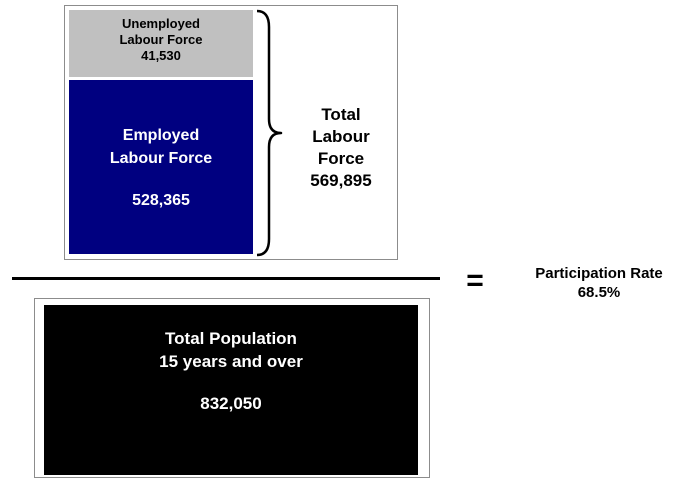 This screenshot has width=693, height=478. I want to click on unemployed-label-line2: Labour Force, so click(161, 39).